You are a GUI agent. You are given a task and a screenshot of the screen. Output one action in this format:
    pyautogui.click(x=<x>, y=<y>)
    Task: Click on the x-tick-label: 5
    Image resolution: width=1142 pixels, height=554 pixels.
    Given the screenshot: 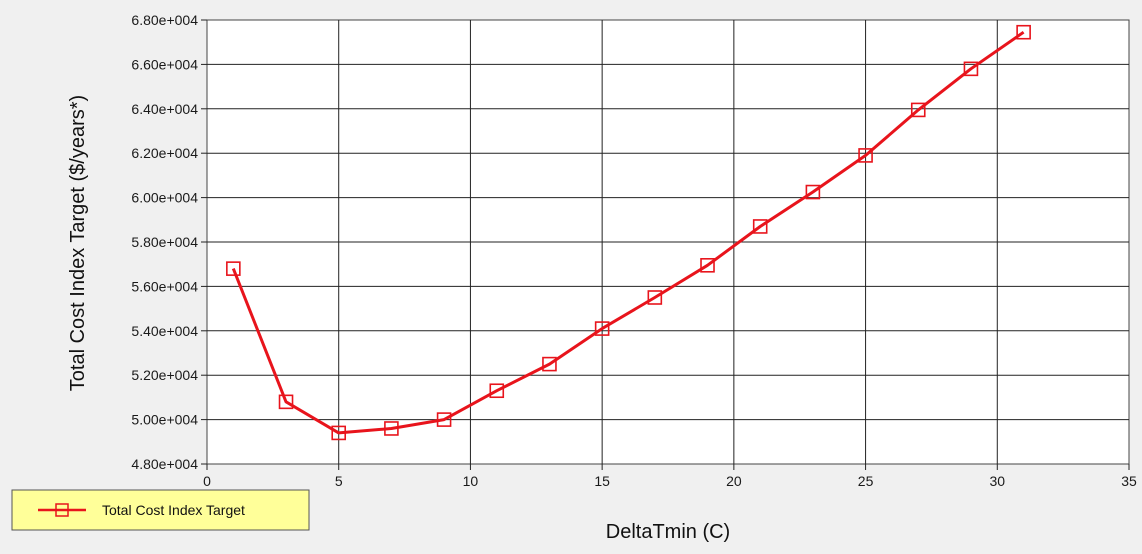 What is the action you would take?
    pyautogui.click(x=339, y=481)
    